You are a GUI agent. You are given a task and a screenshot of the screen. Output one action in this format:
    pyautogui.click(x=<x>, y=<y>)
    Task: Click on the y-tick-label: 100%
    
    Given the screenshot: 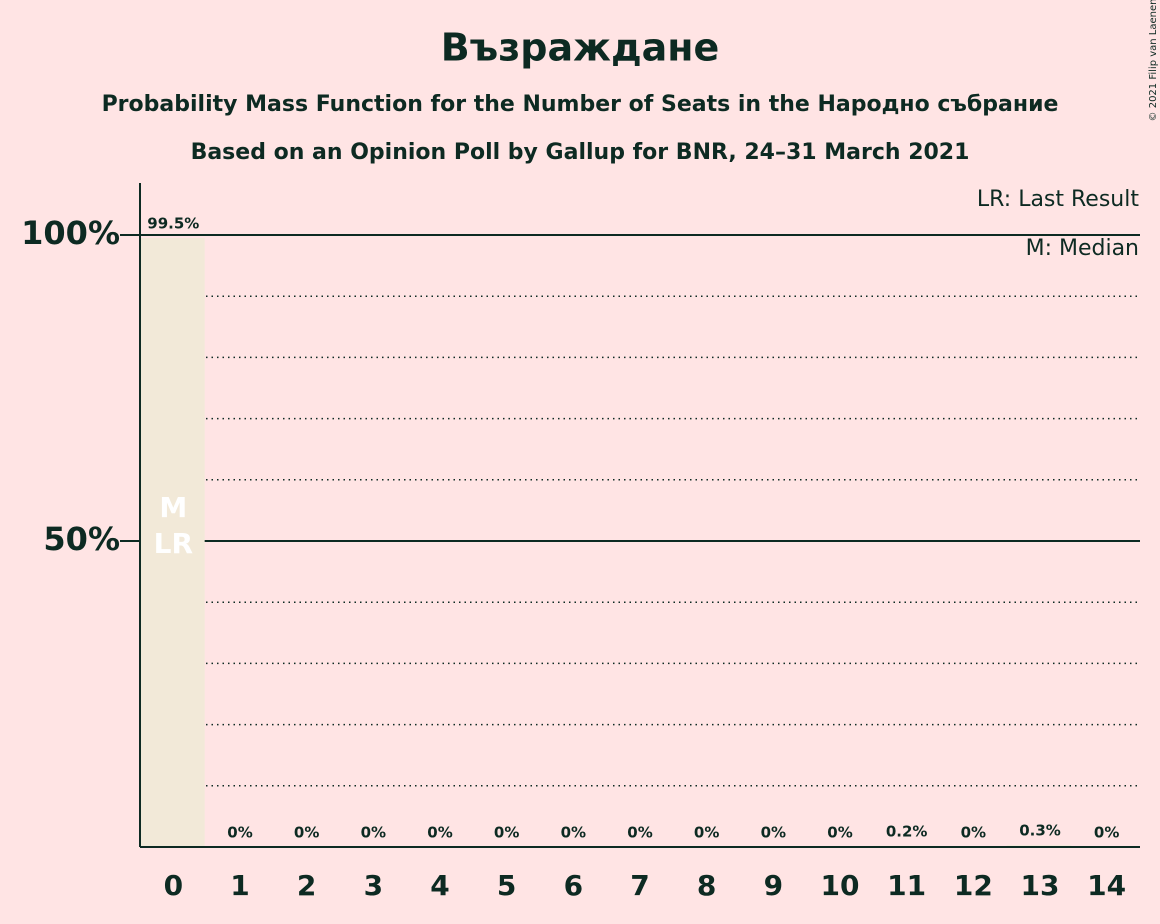 What is the action you would take?
    pyautogui.click(x=70, y=233)
    